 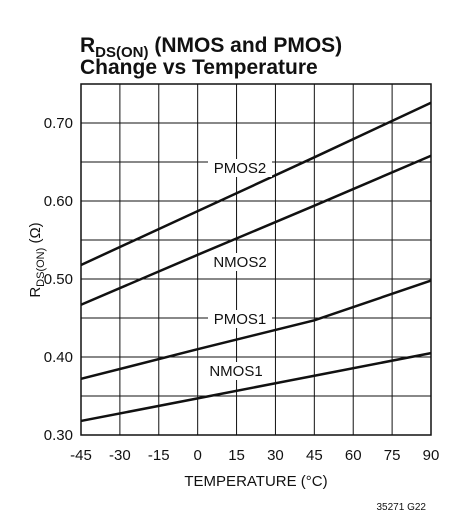 I want to click on series-label: NMOS1, so click(x=235, y=371).